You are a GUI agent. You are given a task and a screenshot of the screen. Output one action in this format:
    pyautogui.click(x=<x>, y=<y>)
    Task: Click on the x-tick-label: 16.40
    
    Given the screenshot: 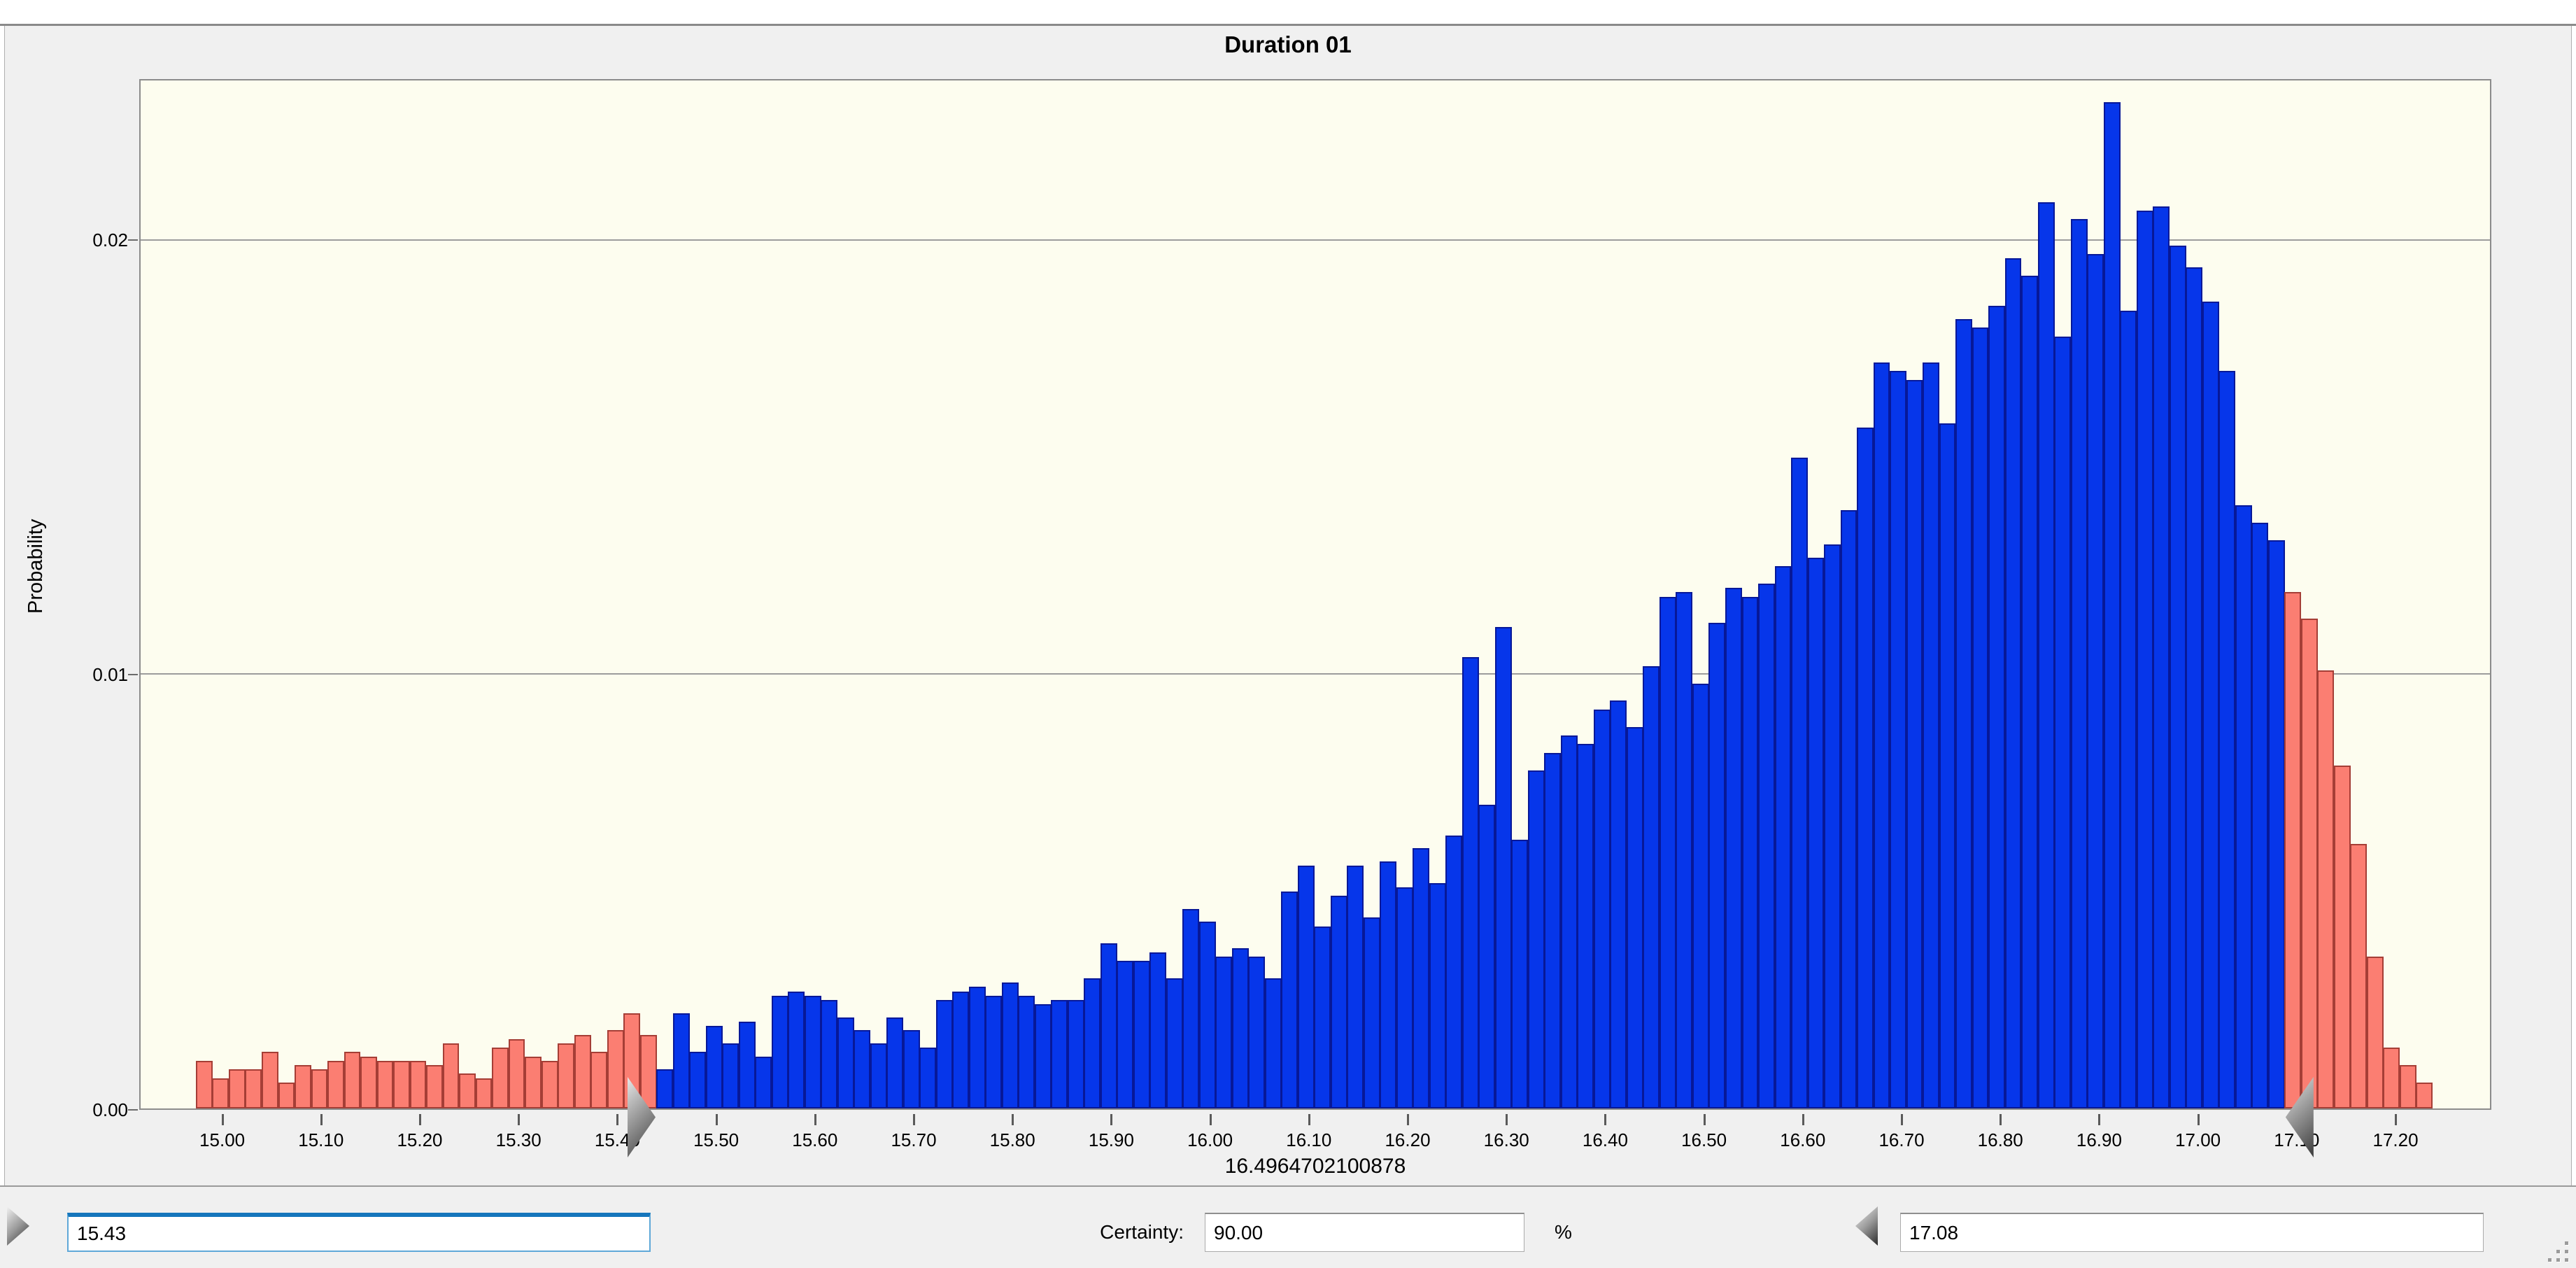 What is the action you would take?
    pyautogui.click(x=1605, y=1139)
    